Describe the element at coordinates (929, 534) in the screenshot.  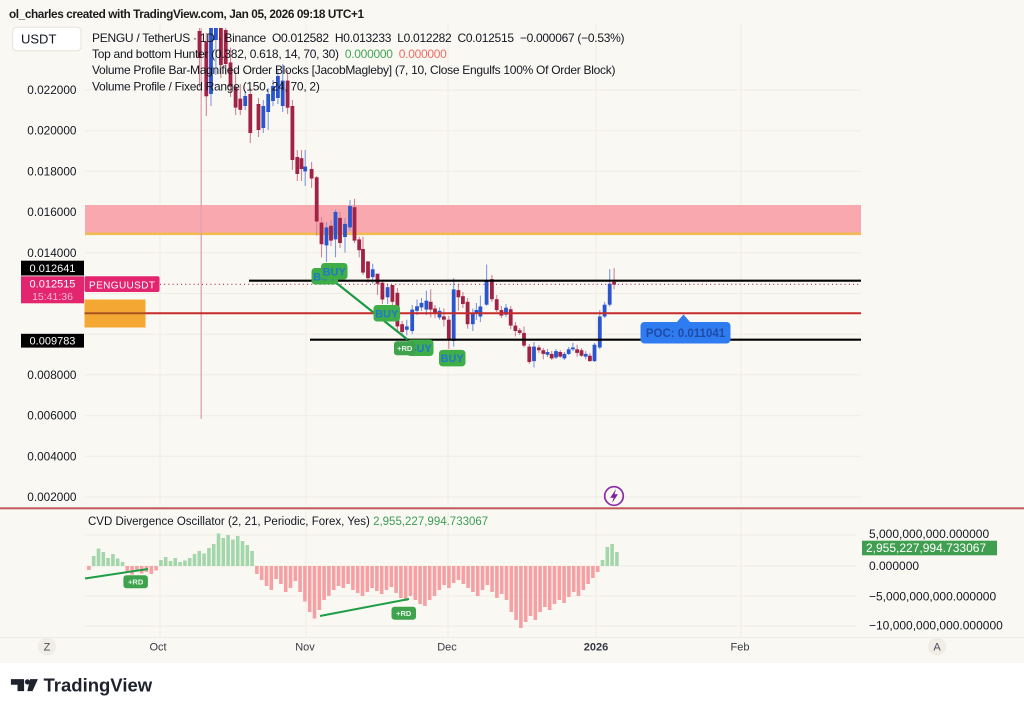
I see `svg-text: 5,000,000,000.000000` at that location.